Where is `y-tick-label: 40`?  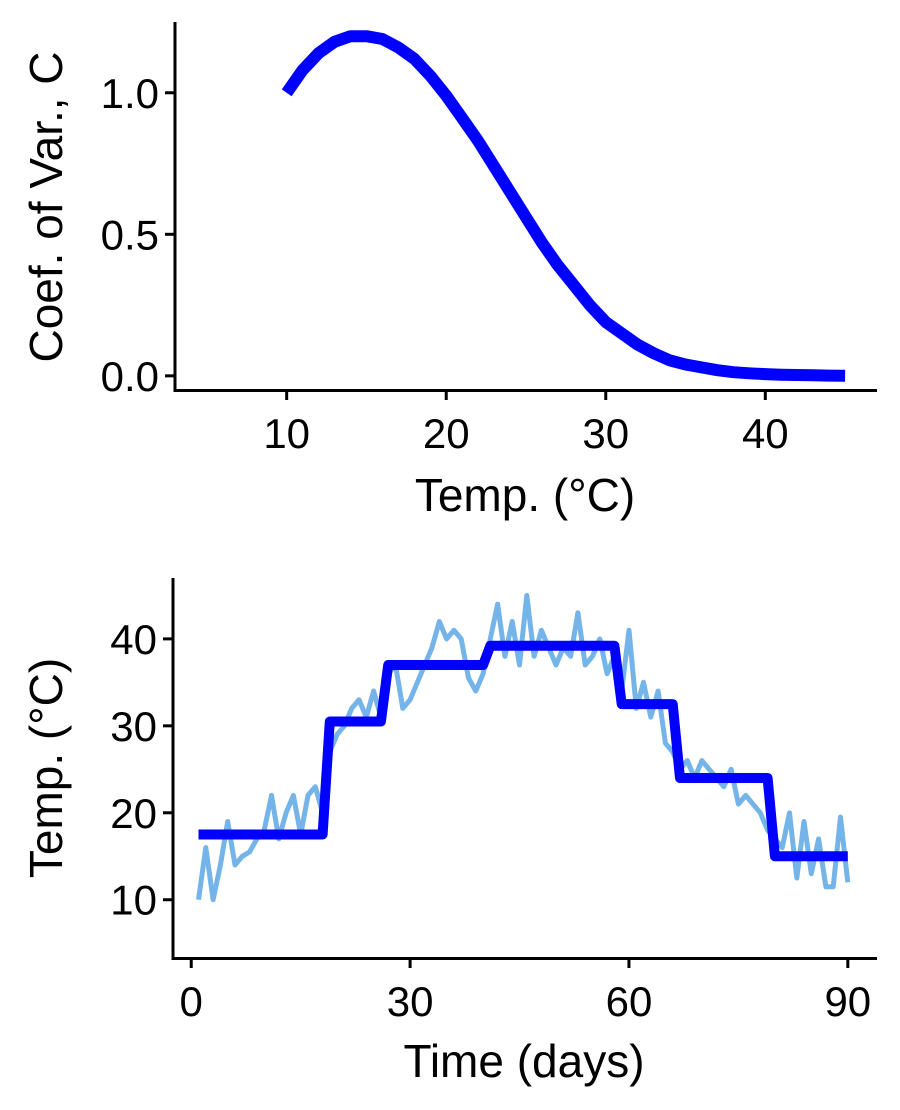
y-tick-label: 40 is located at coordinates (133, 639).